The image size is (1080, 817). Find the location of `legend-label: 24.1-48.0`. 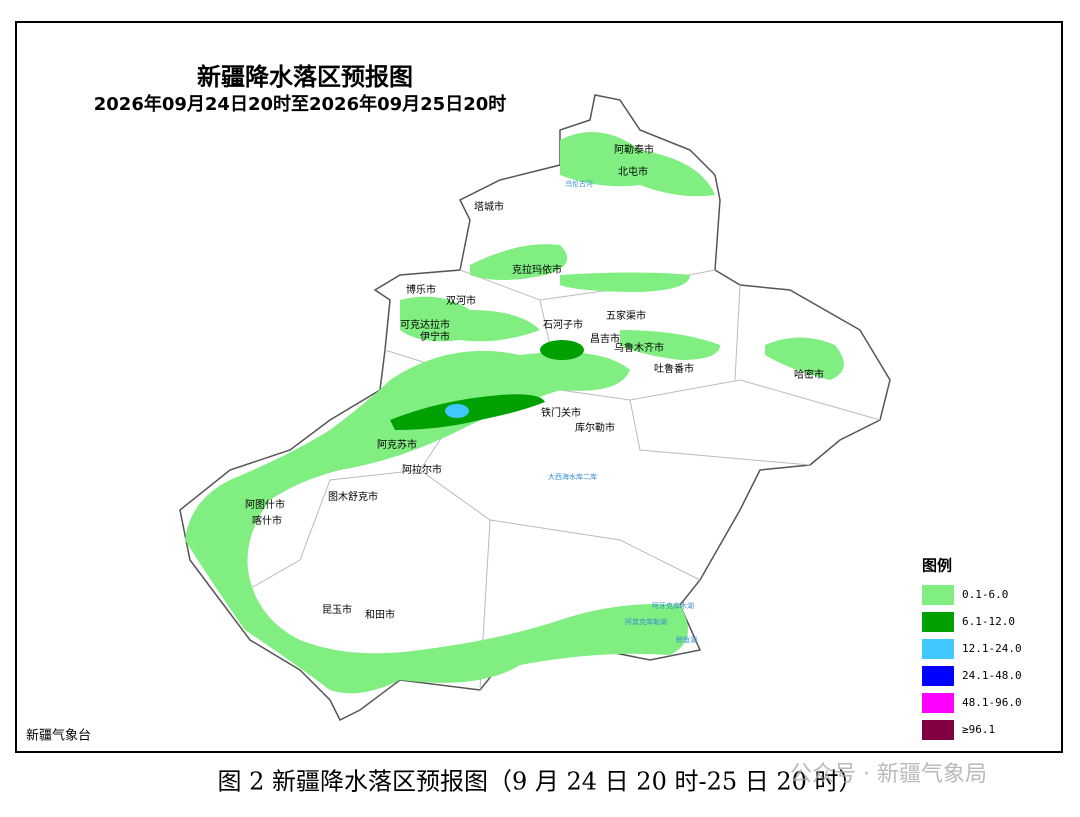

legend-label: 24.1-48.0 is located at coordinates (992, 675).